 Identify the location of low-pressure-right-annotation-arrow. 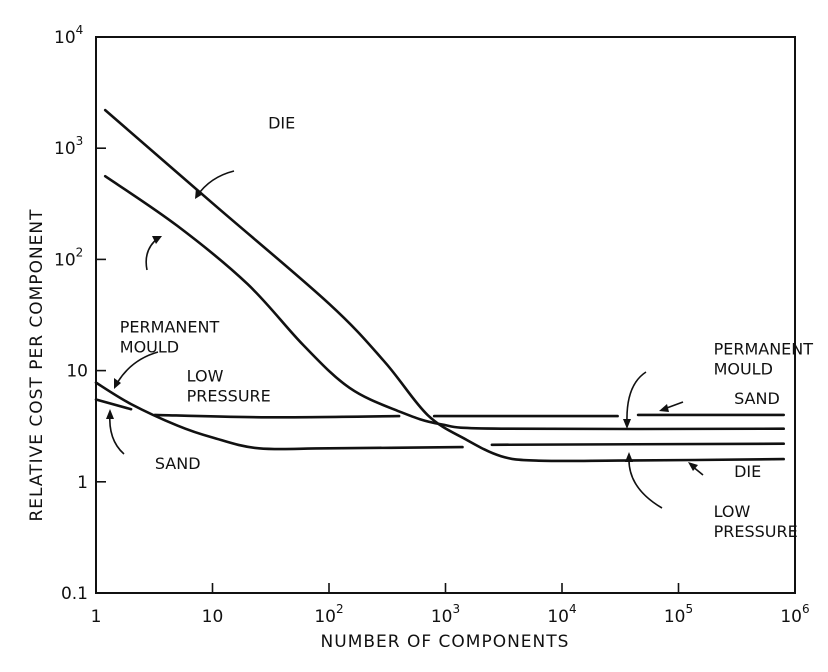
(645, 483).